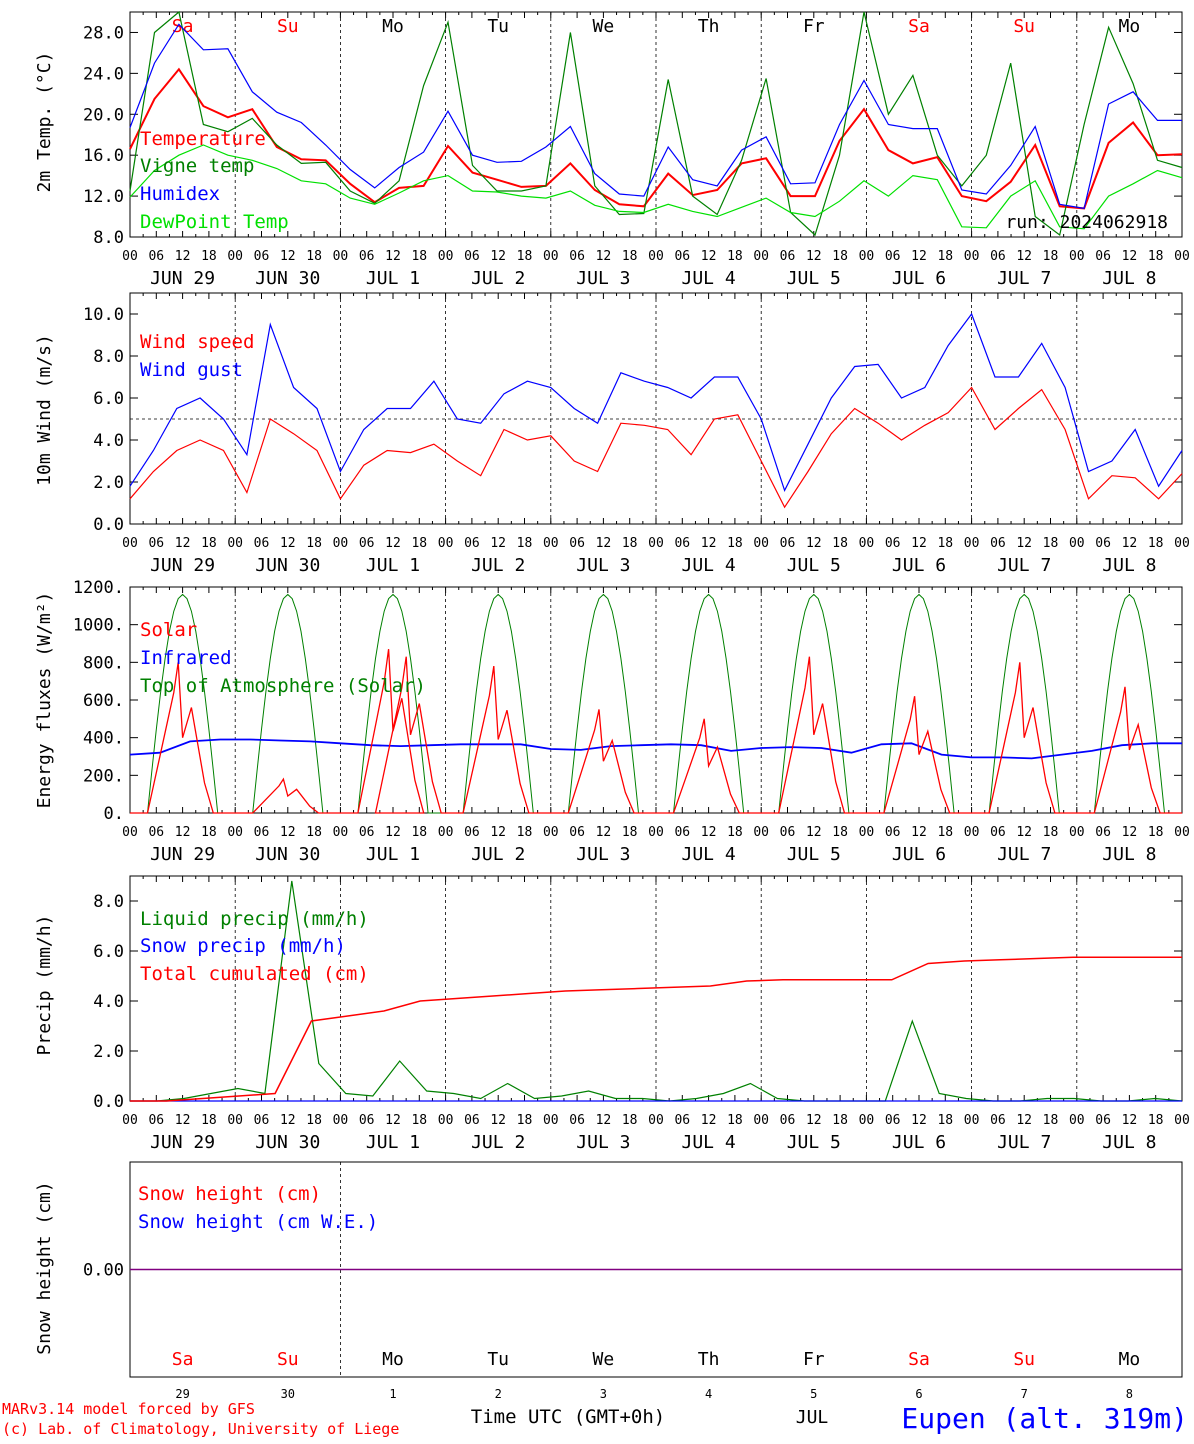 Image resolution: width=1194 pixels, height=1444 pixels. What do you see at coordinates (709, 565) in the screenshot?
I see `date-label: JUL 4` at bounding box center [709, 565].